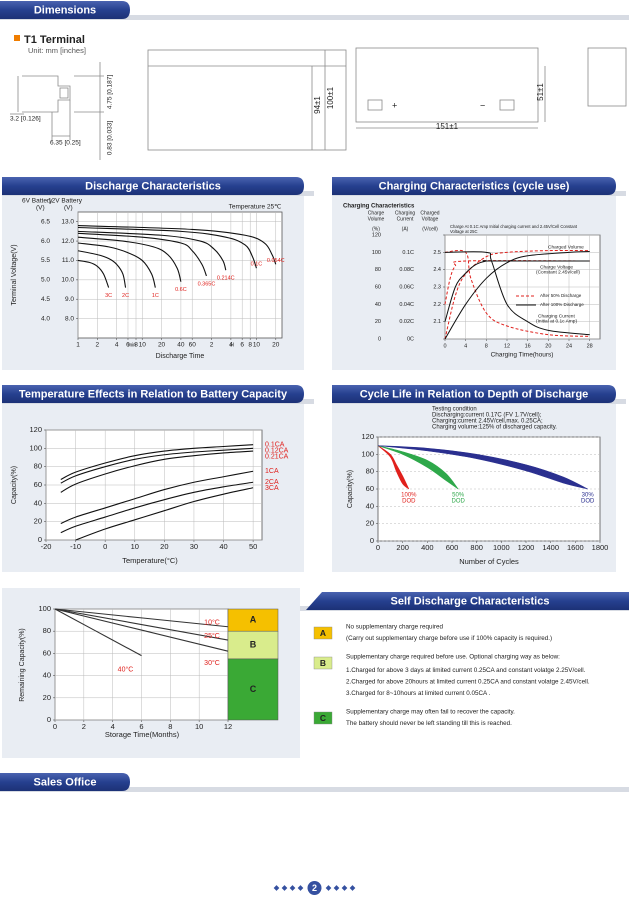 This screenshot has height=900, width=629. I want to click on zone, so click(253, 645).